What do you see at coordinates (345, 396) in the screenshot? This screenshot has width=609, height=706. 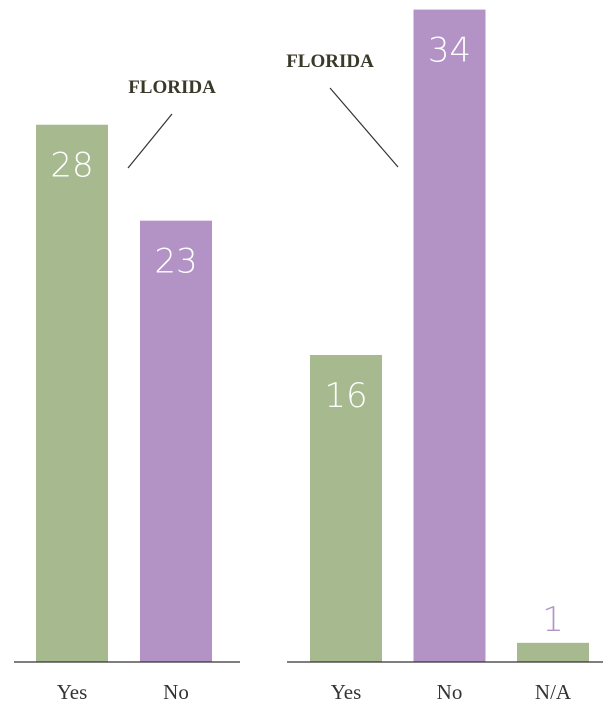 I see `value-label: 16` at bounding box center [345, 396].